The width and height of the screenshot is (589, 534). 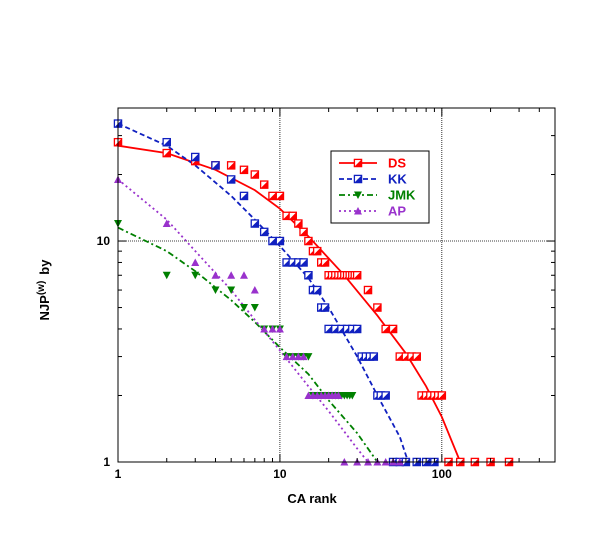 What do you see at coordinates (372, 163) in the screenshot?
I see `legend-item-ds: DS` at bounding box center [372, 163].